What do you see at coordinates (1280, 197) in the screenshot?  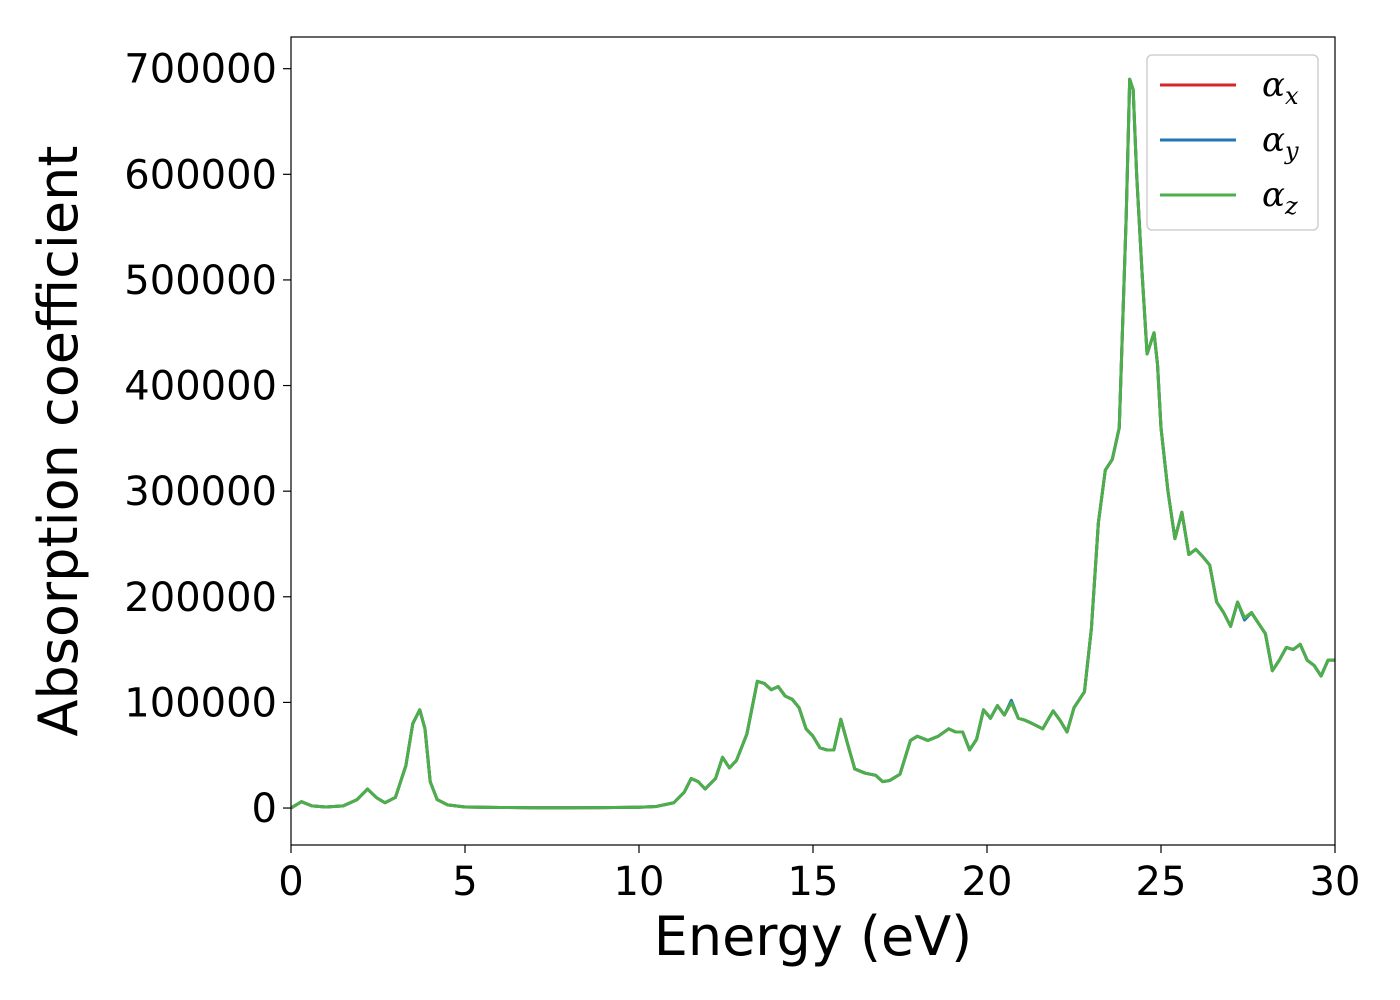 I see `legend-label-z: αz` at bounding box center [1280, 197].